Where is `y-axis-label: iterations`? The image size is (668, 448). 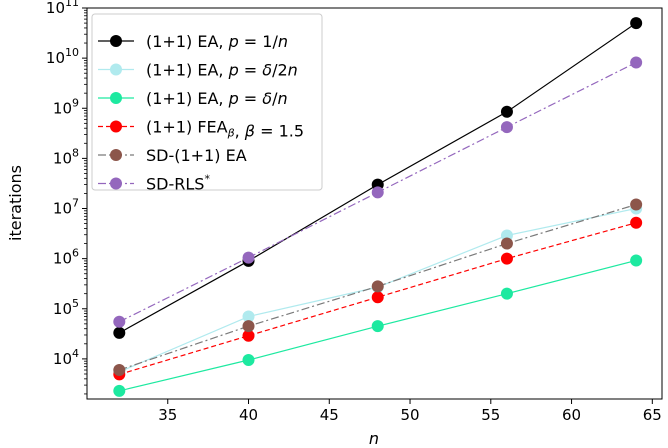 y-axis-label: iterations is located at coordinates (15, 203).